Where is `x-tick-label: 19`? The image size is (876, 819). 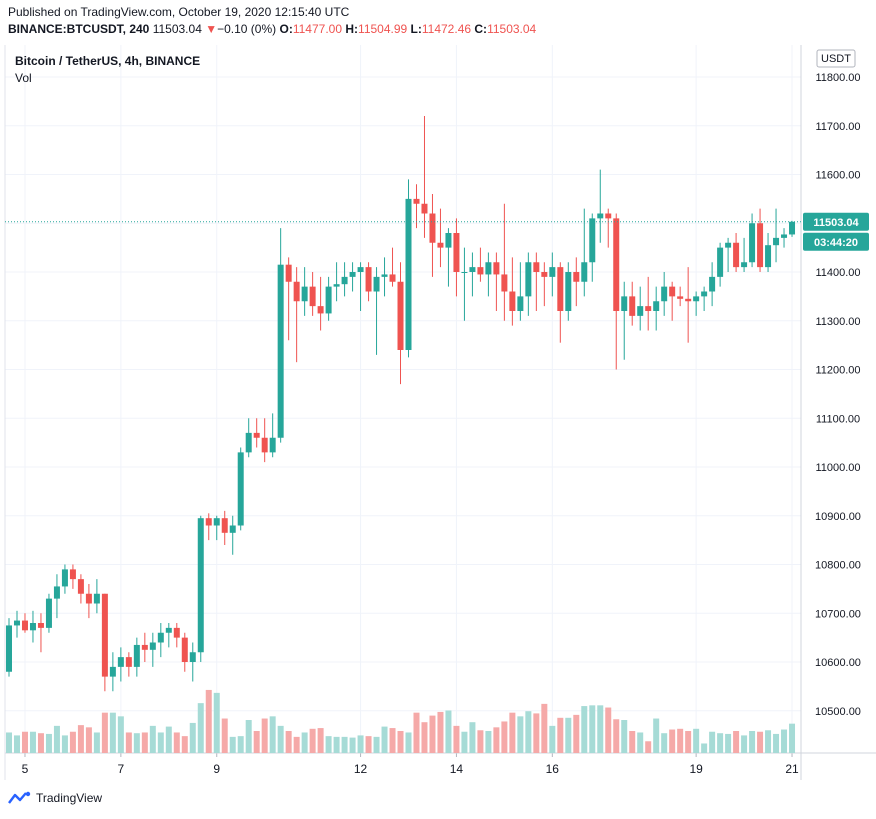
x-tick-label: 19 is located at coordinates (696, 769).